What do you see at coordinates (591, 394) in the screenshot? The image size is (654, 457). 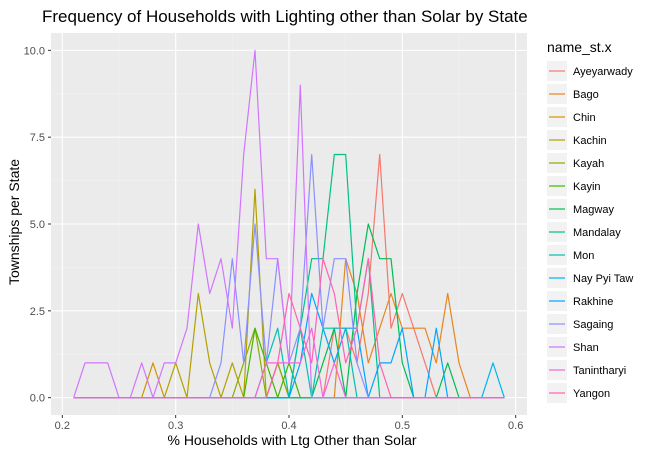 I see `legend-label: Yangon` at bounding box center [591, 394].